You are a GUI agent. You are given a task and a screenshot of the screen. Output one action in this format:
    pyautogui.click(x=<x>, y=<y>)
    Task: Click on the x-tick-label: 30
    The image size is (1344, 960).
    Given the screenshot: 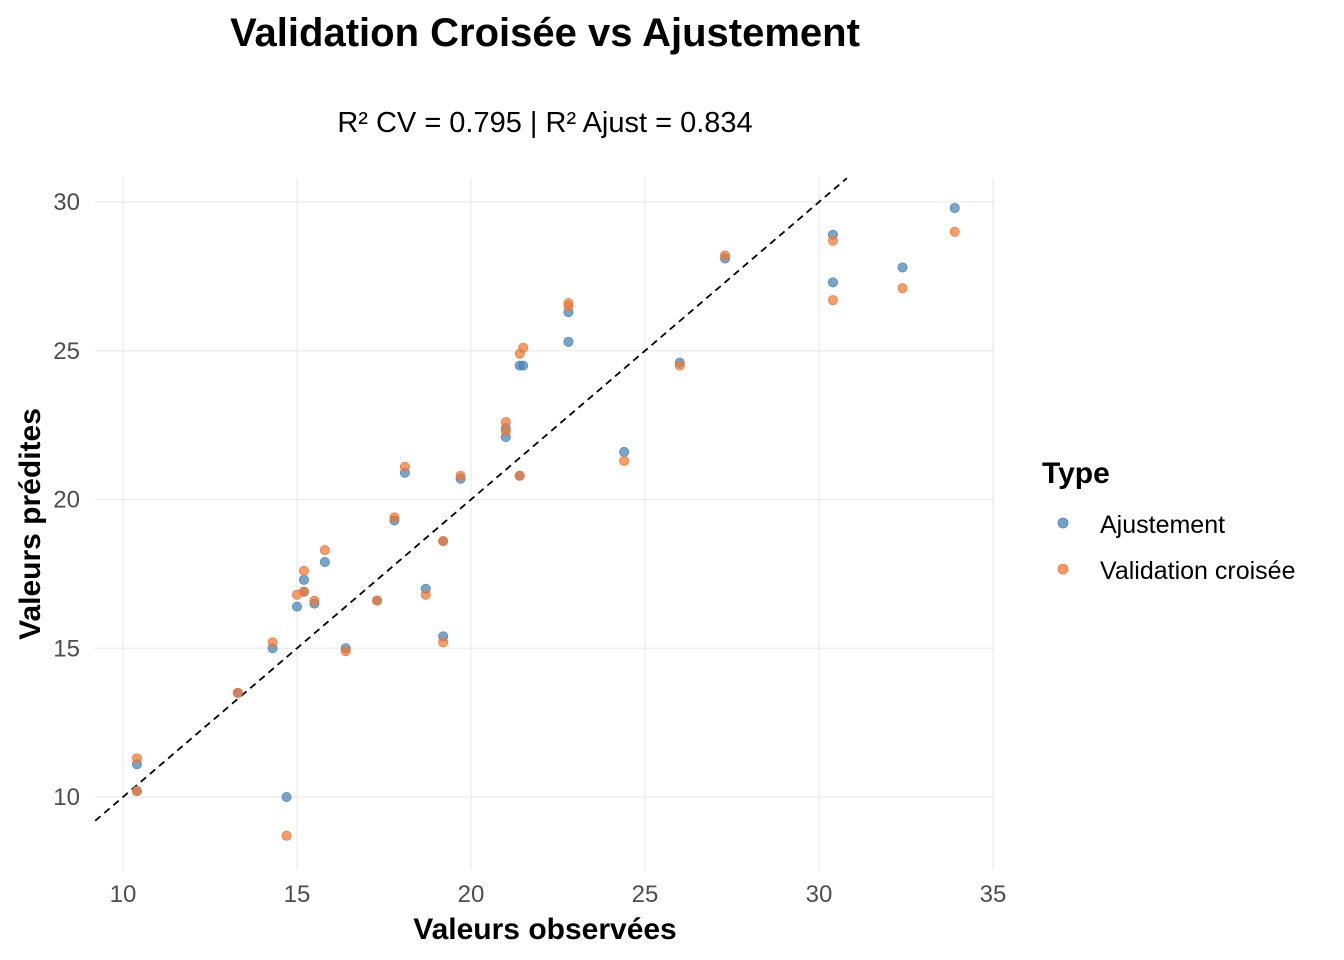 What is the action you would take?
    pyautogui.click(x=819, y=894)
    